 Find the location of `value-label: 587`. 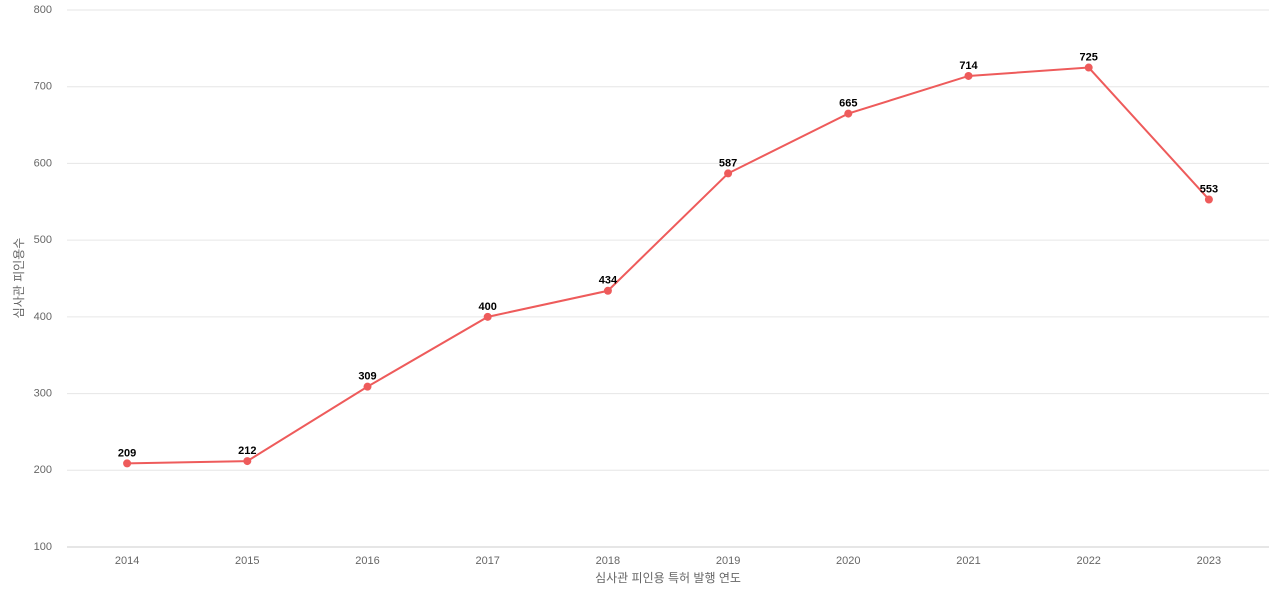

value-label: 587 is located at coordinates (728, 163).